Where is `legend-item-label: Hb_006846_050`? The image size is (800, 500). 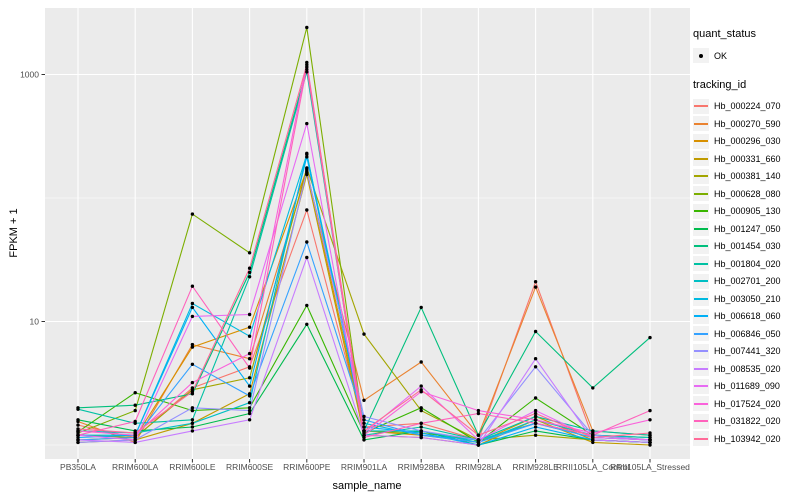 legend-item-label: Hb_006846_050 is located at coordinates (747, 333).